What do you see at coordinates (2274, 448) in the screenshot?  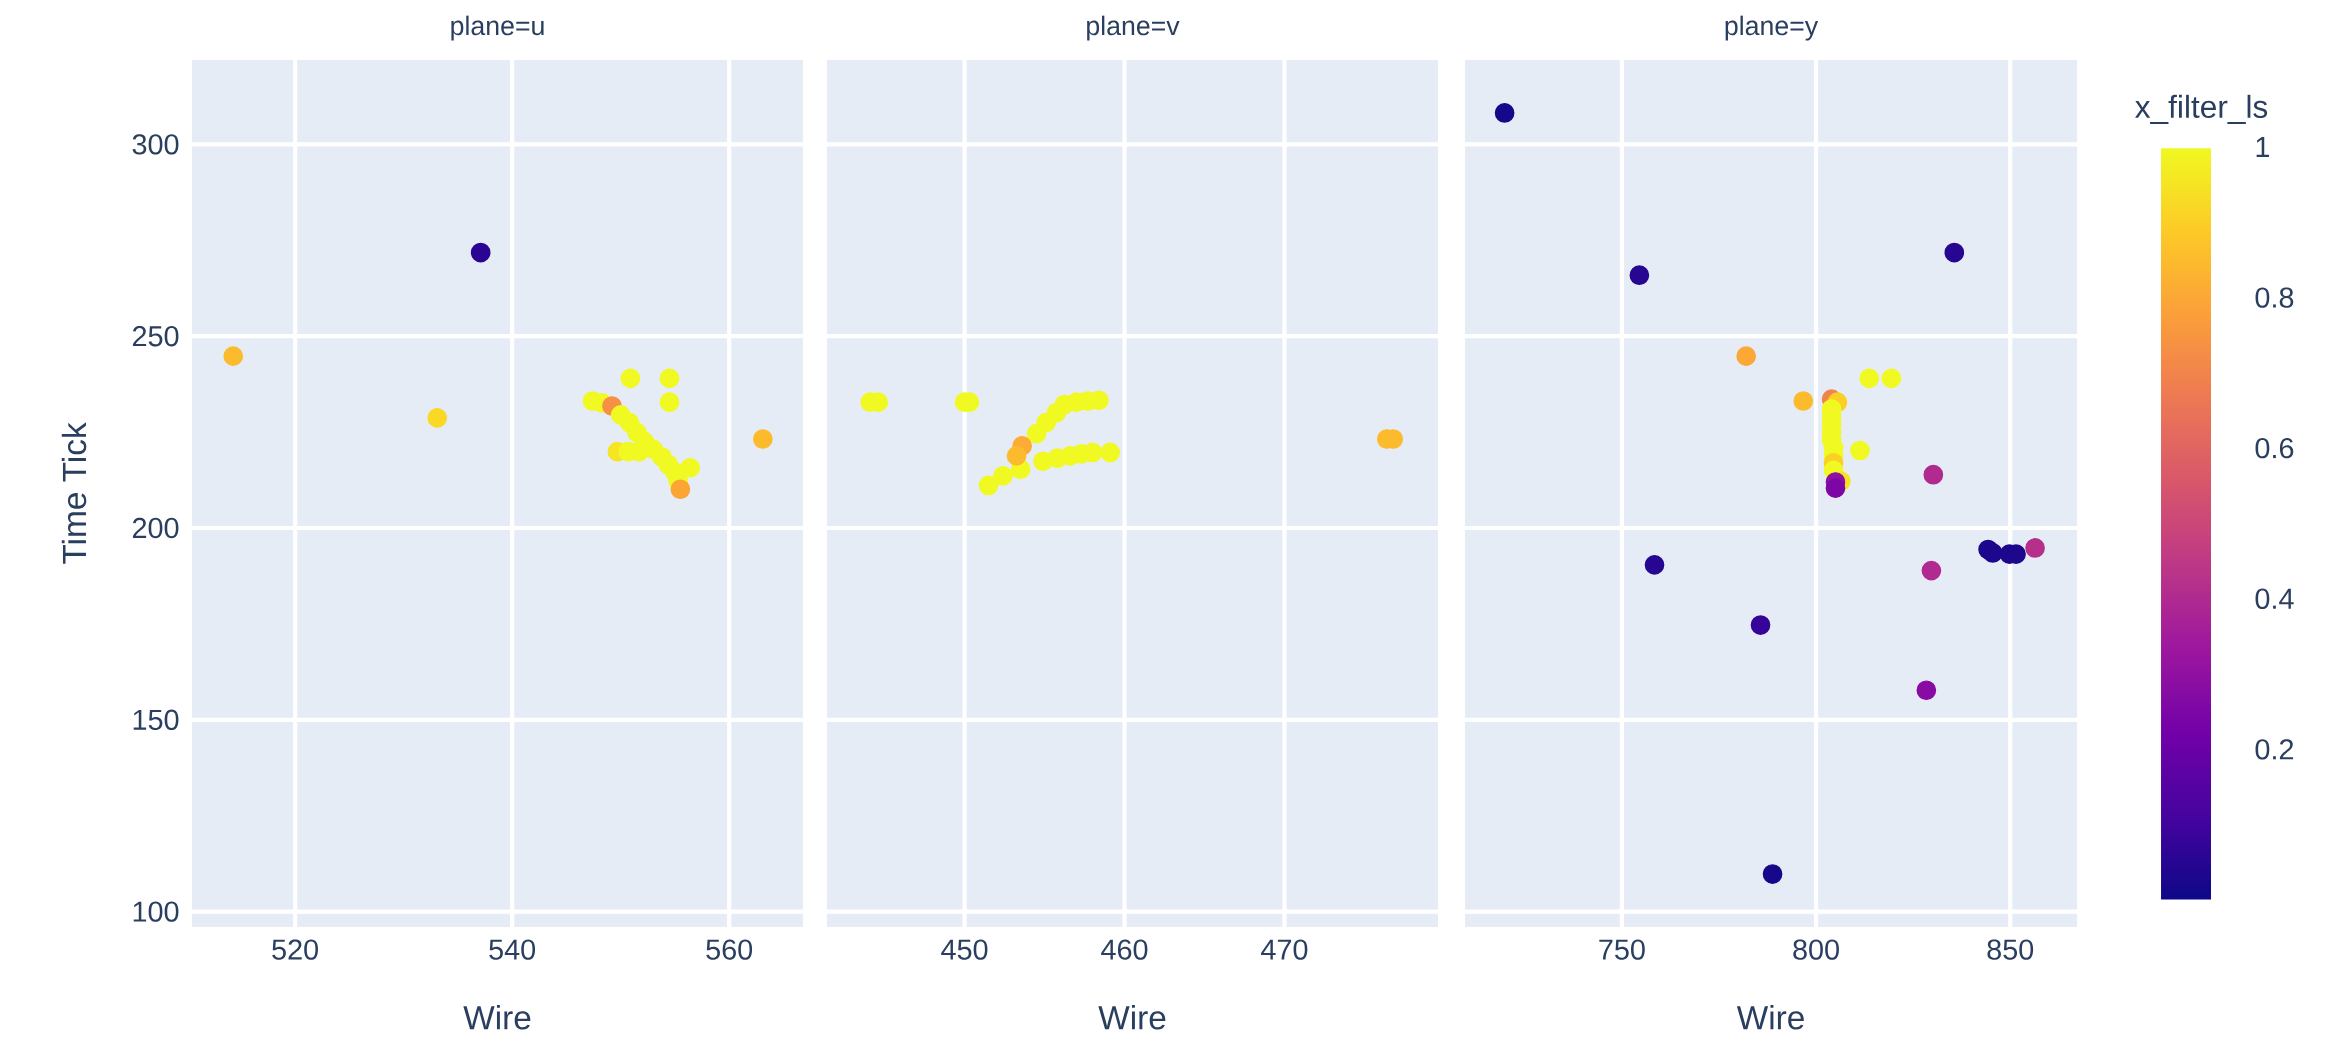 I see `color-bar-label: 0.6` at bounding box center [2274, 448].